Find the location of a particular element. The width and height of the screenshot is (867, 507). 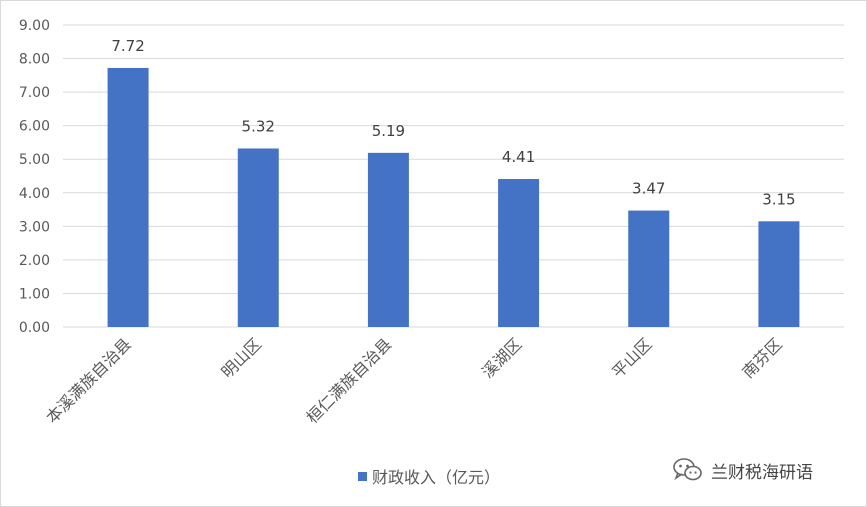

y-tick-label: 1.00 is located at coordinates (34, 294).